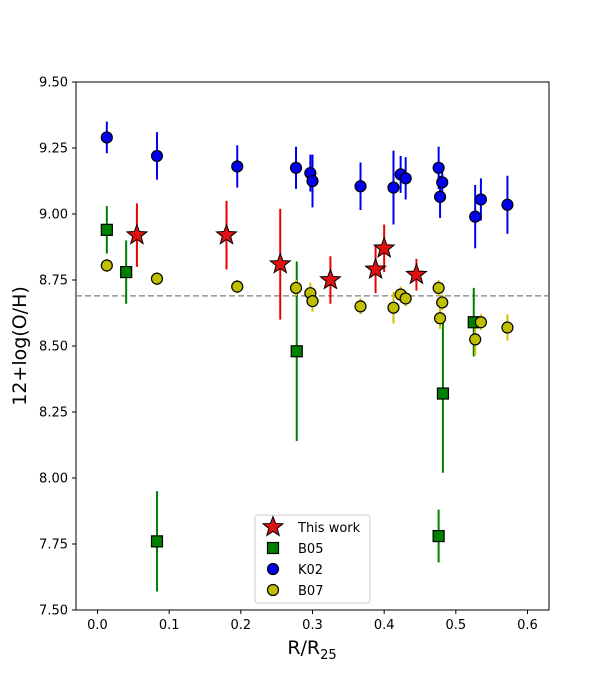 The height and width of the screenshot is (689, 611). Describe the element at coordinates (20, 346) in the screenshot. I see `y-axis-label: 12+log(O/H)` at that location.